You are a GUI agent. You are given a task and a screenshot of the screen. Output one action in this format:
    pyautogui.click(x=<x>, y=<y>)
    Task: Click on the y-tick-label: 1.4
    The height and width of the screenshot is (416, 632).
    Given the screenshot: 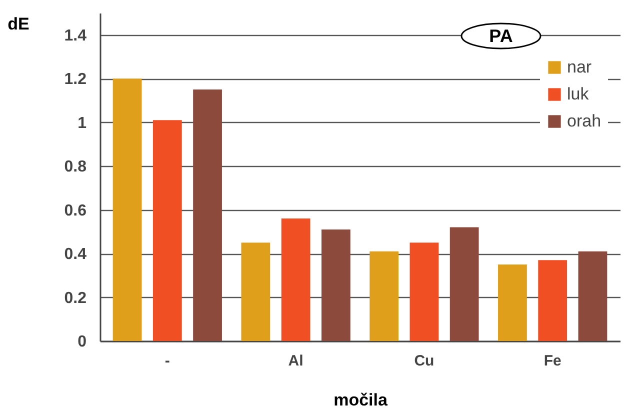 What is the action you would take?
    pyautogui.click(x=75, y=35)
    